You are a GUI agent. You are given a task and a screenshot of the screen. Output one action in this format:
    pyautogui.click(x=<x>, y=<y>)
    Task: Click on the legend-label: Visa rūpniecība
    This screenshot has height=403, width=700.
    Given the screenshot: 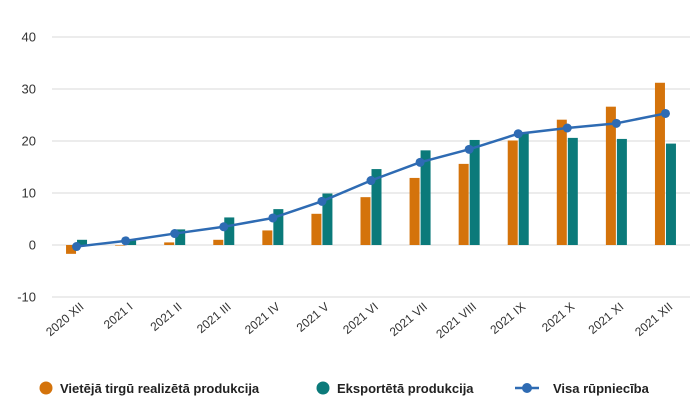 What is the action you would take?
    pyautogui.click(x=601, y=388)
    